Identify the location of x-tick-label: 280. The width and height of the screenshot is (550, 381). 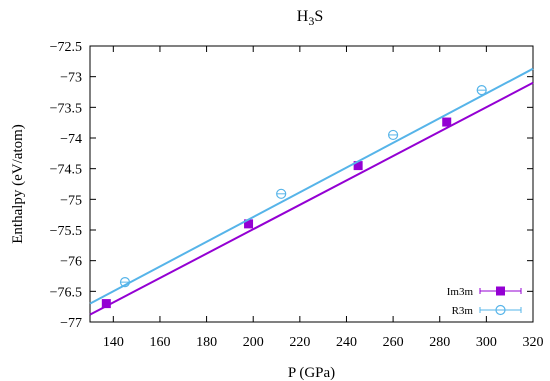
(439, 342).